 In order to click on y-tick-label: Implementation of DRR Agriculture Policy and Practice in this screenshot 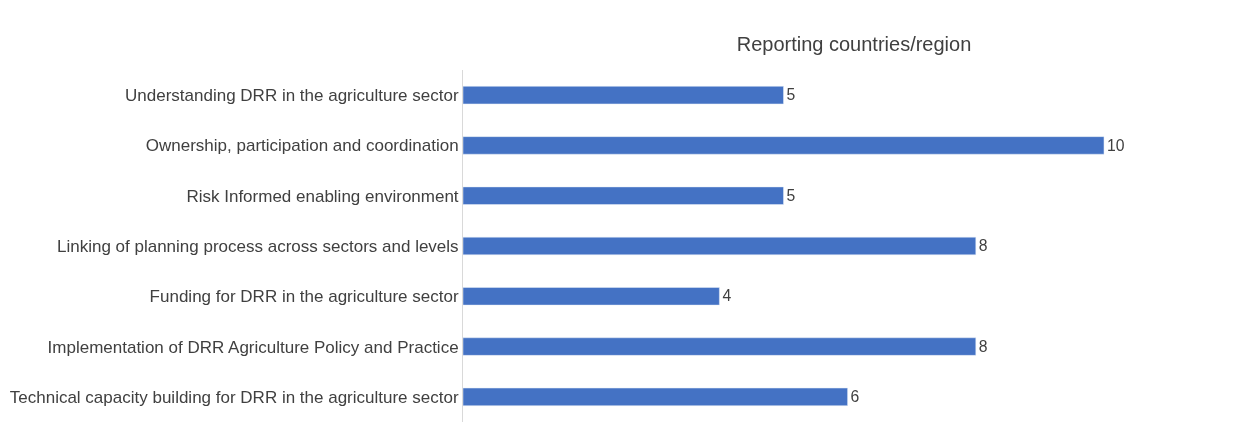, I will do `click(253, 347)`.